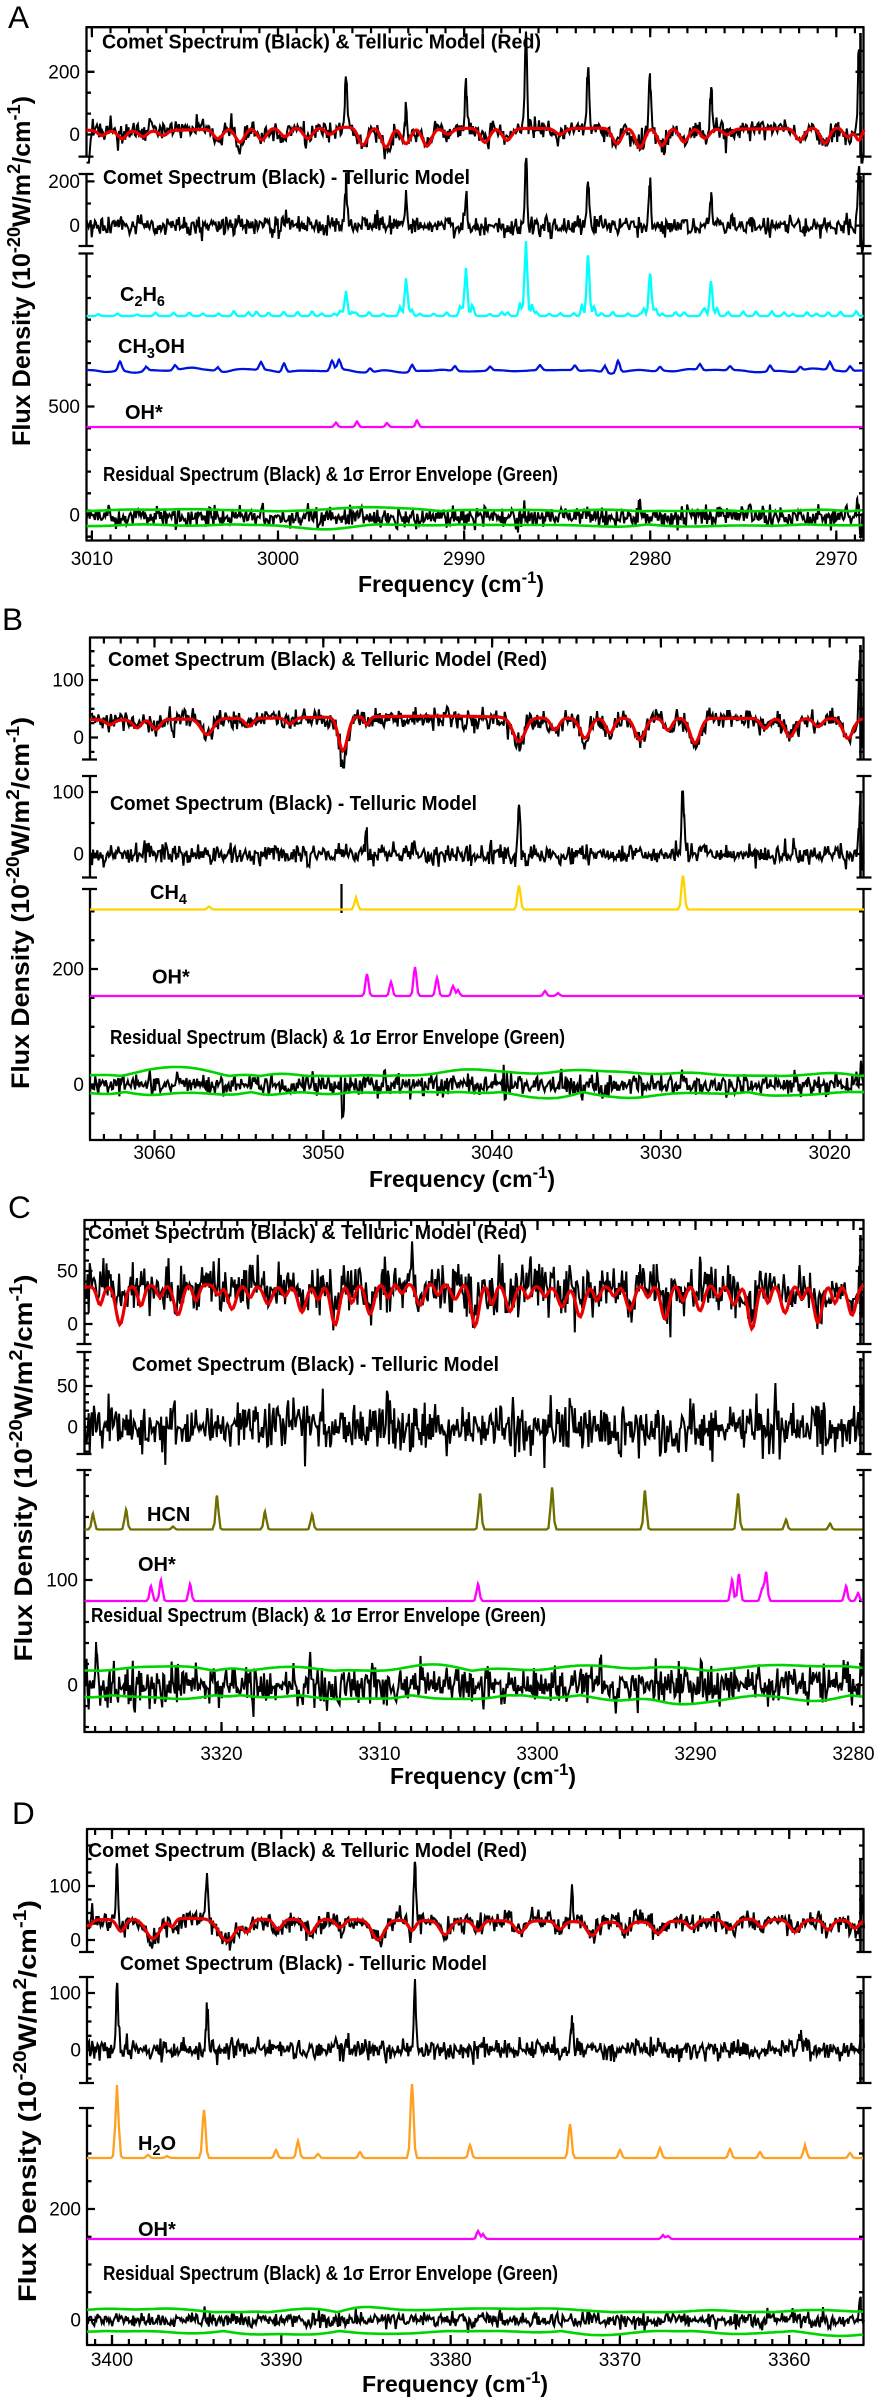 This screenshot has height=2400, width=880. What do you see at coordinates (112, 2360) in the screenshot?
I see `svg-text: 3400` at bounding box center [112, 2360].